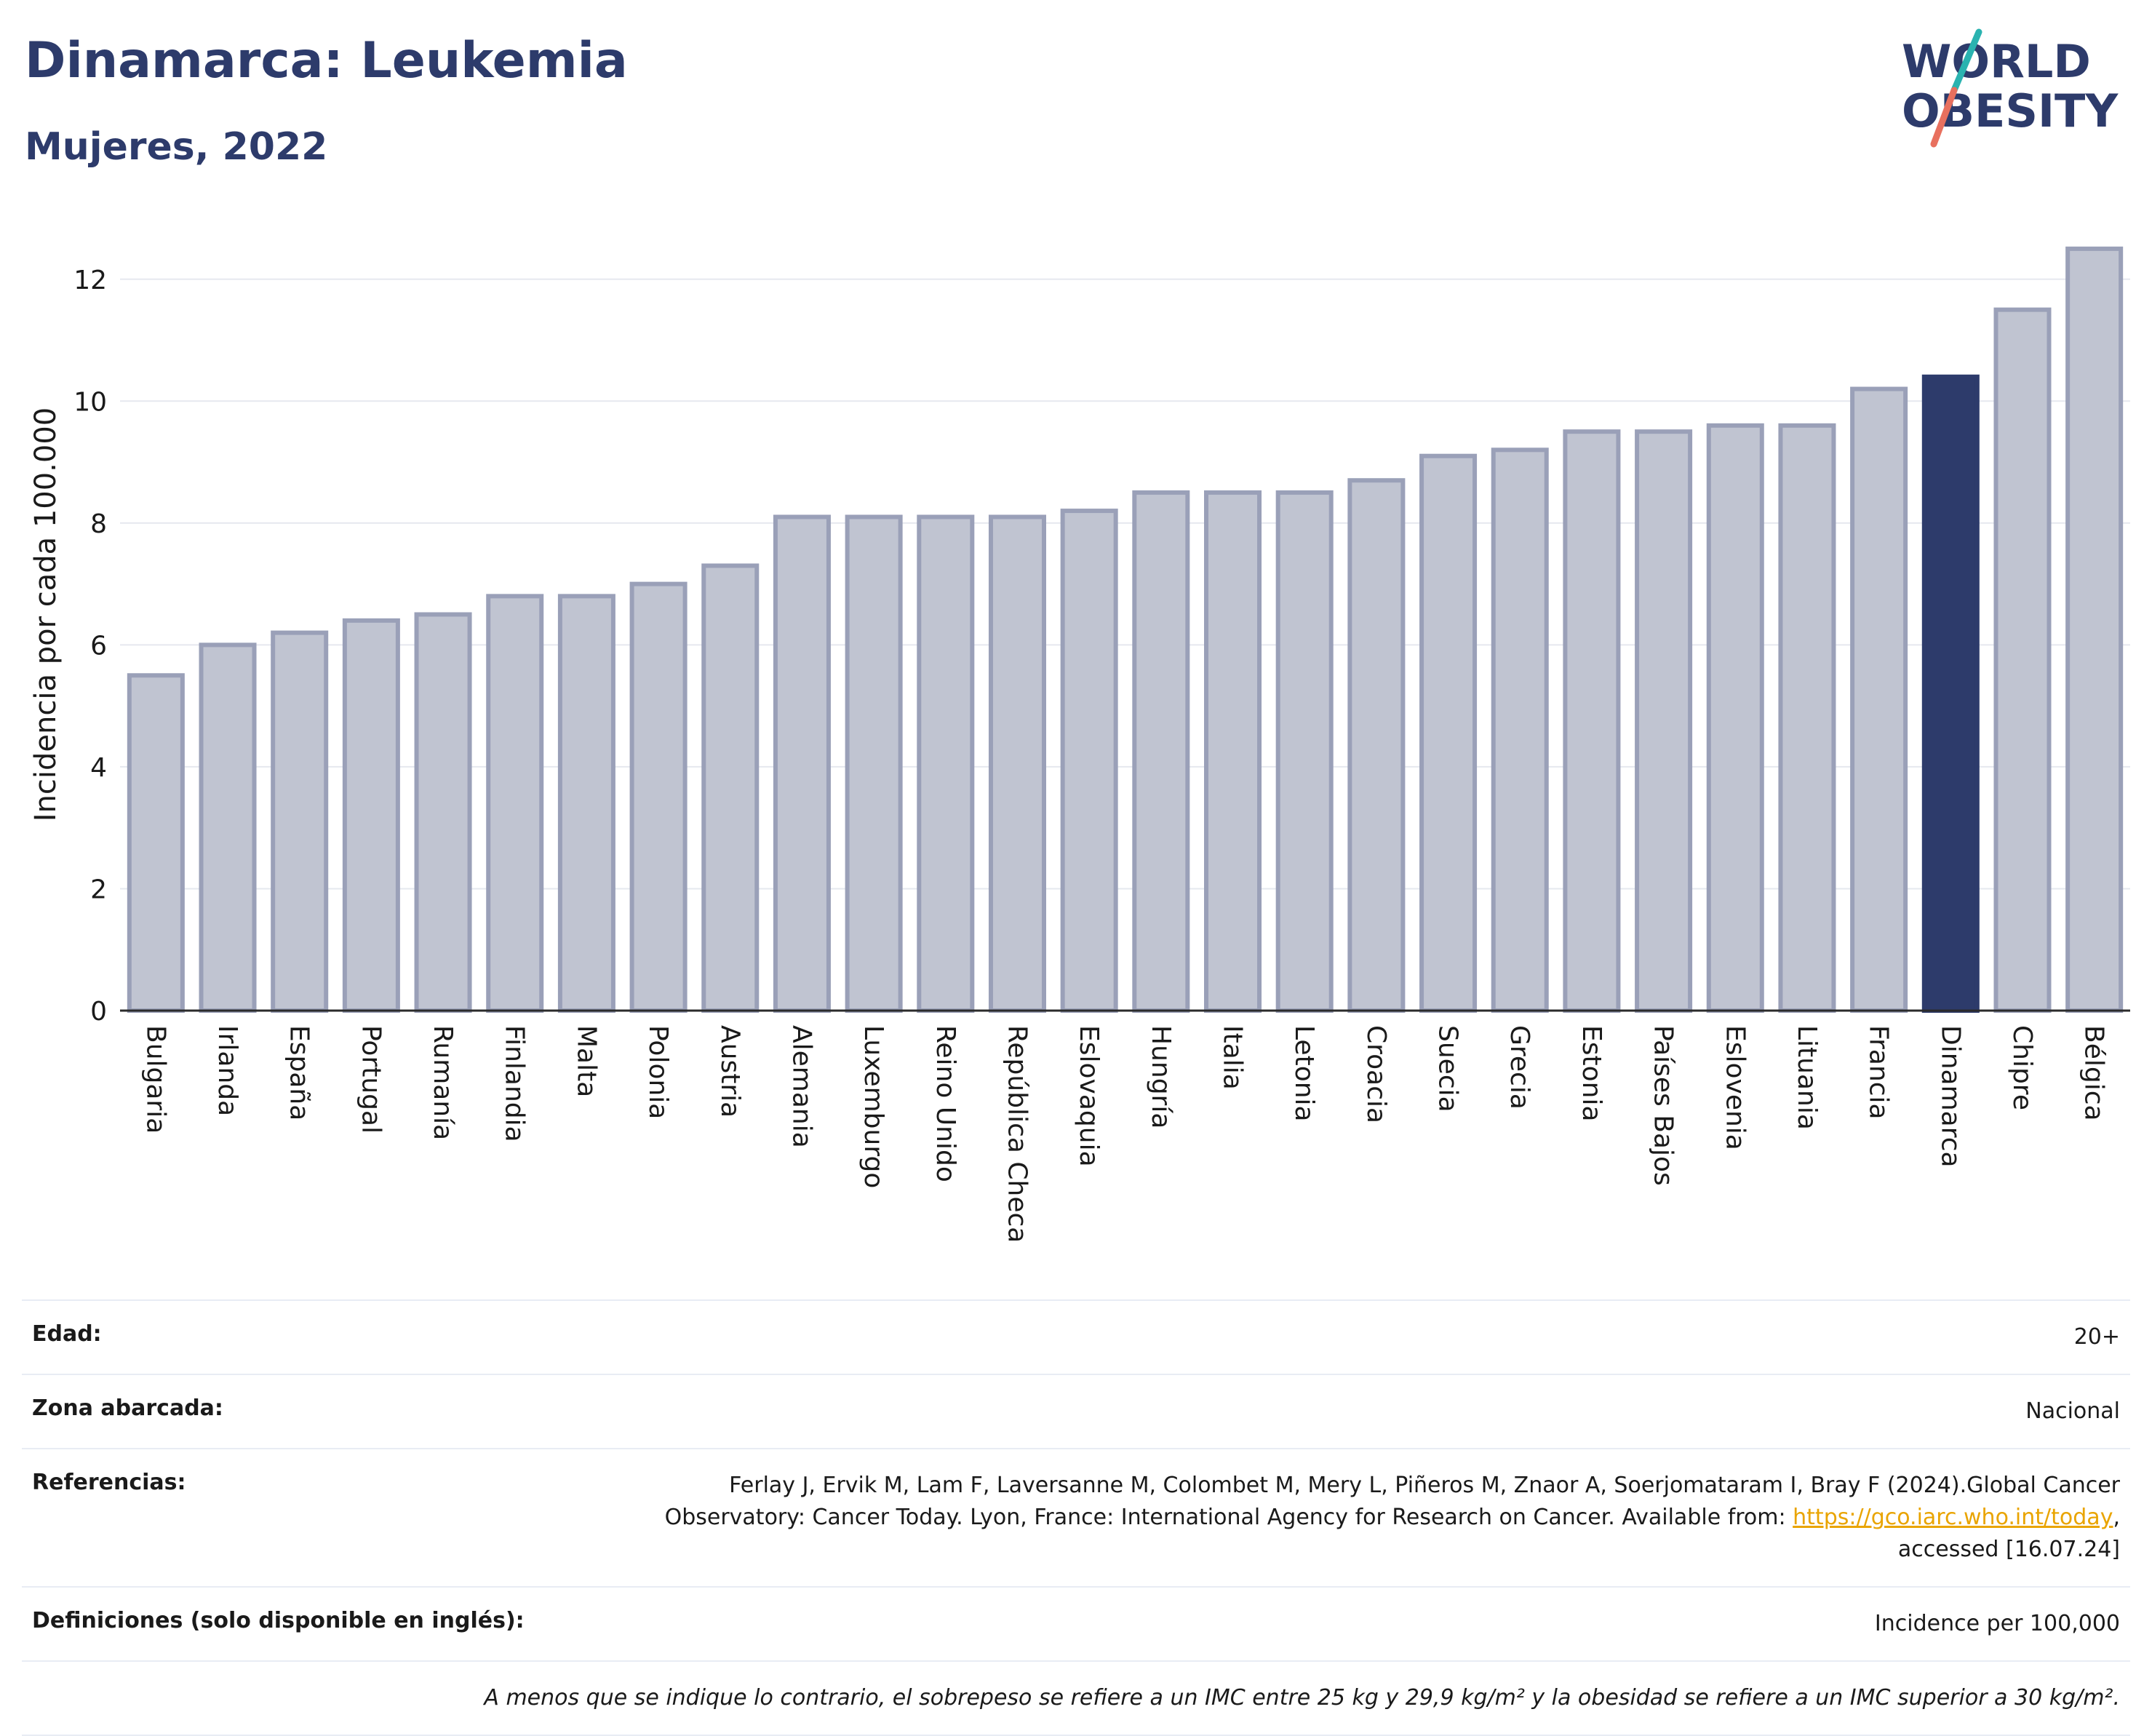 This screenshot has width=2152, height=1736. I want to click on x-tick-label: Eslovenia, so click(1735, 1087).